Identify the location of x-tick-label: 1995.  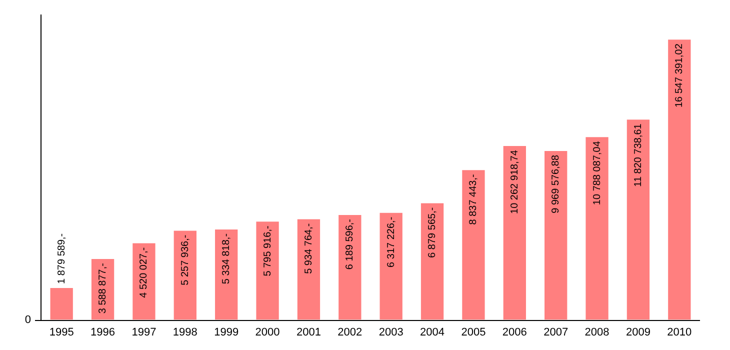
(61, 332).